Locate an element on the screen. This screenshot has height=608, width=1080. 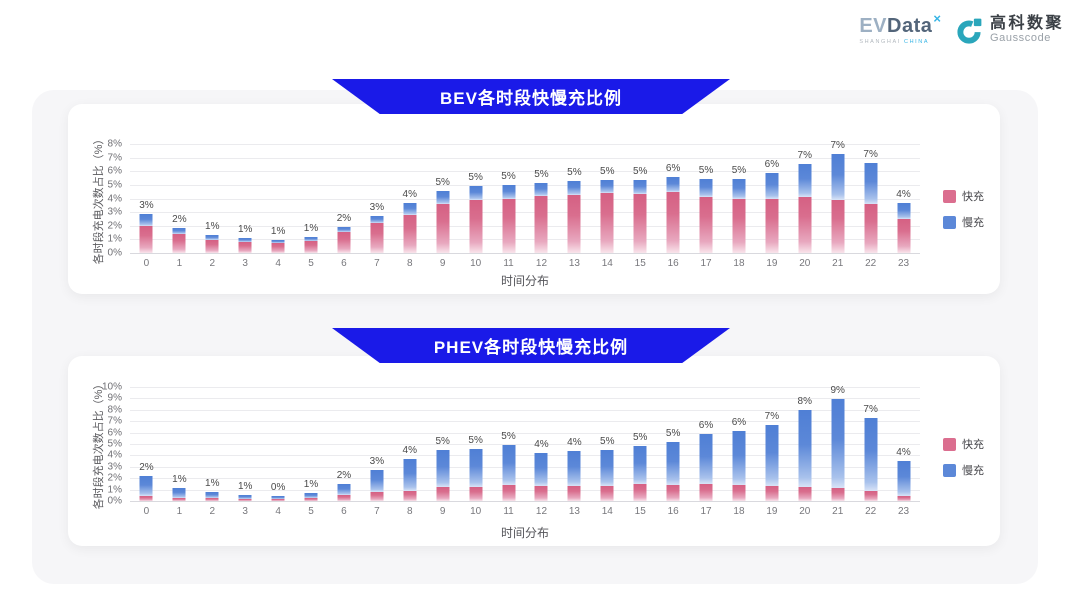
phev-title-banner: PHEV各时段快慢充比例 is located at coordinates (531, 345).